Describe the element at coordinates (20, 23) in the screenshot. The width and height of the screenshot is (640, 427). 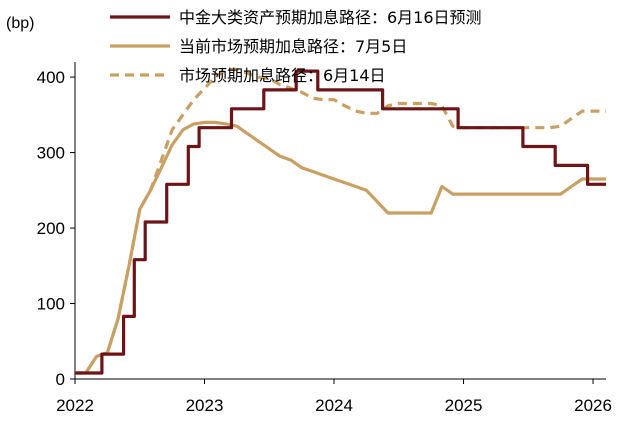
I see `y-axis-unit-label: (bp)` at that location.